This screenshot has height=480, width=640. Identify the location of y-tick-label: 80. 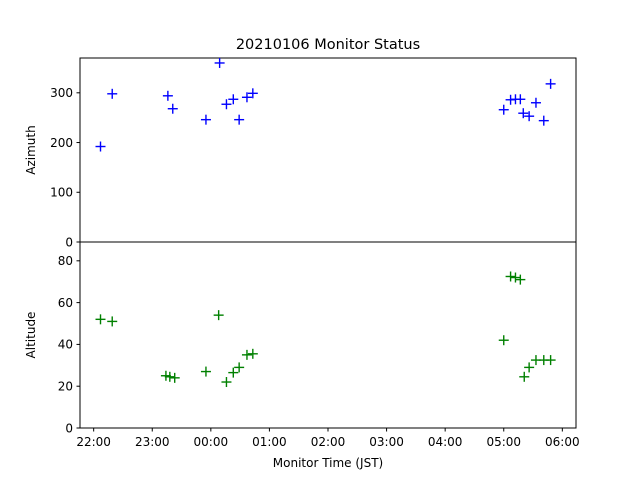
(65, 261).